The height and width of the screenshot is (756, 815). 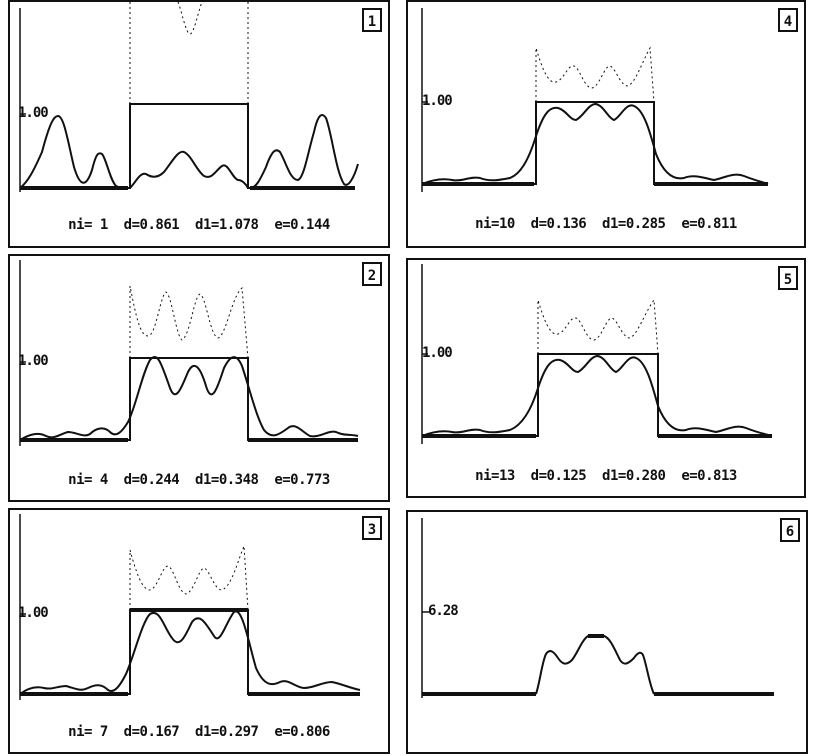 What do you see at coordinates (790, 530) in the screenshot?
I see `panel-number: 6` at bounding box center [790, 530].